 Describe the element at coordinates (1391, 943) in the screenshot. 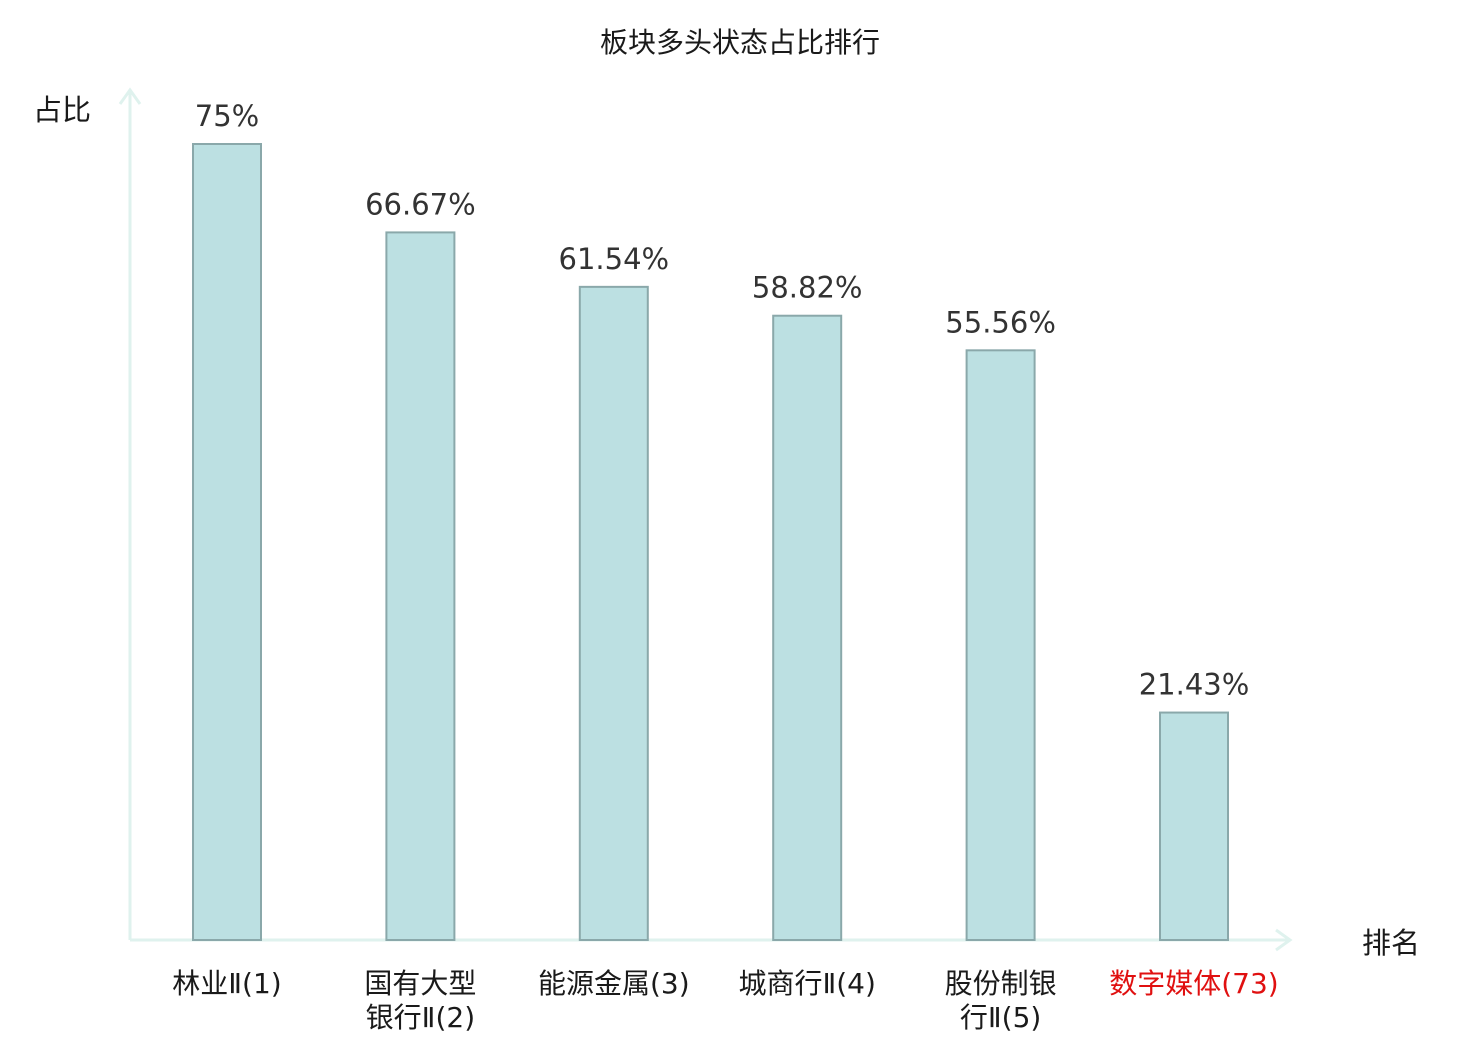

I see `x-axis-label: 排名` at that location.